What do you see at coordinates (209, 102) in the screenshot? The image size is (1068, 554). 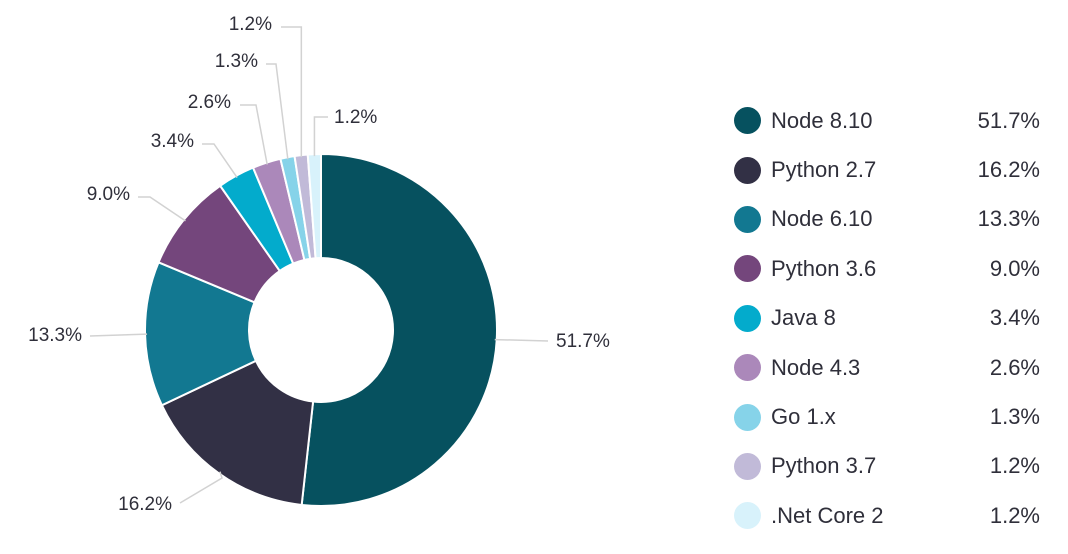 I see `slice-label-node-4-3: 2.6%` at bounding box center [209, 102].